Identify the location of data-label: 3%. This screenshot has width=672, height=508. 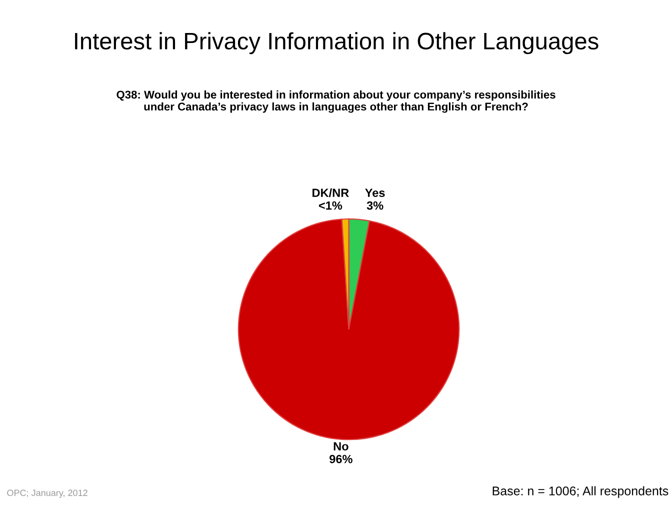
(375, 205).